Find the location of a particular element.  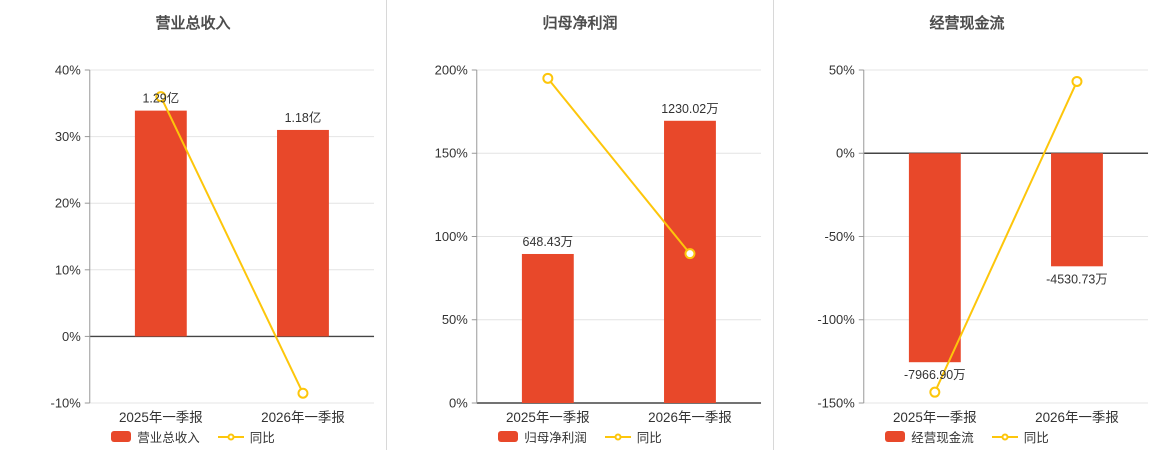

legend-cash-flow: 经营现金流 同比 is located at coordinates (967, 436).